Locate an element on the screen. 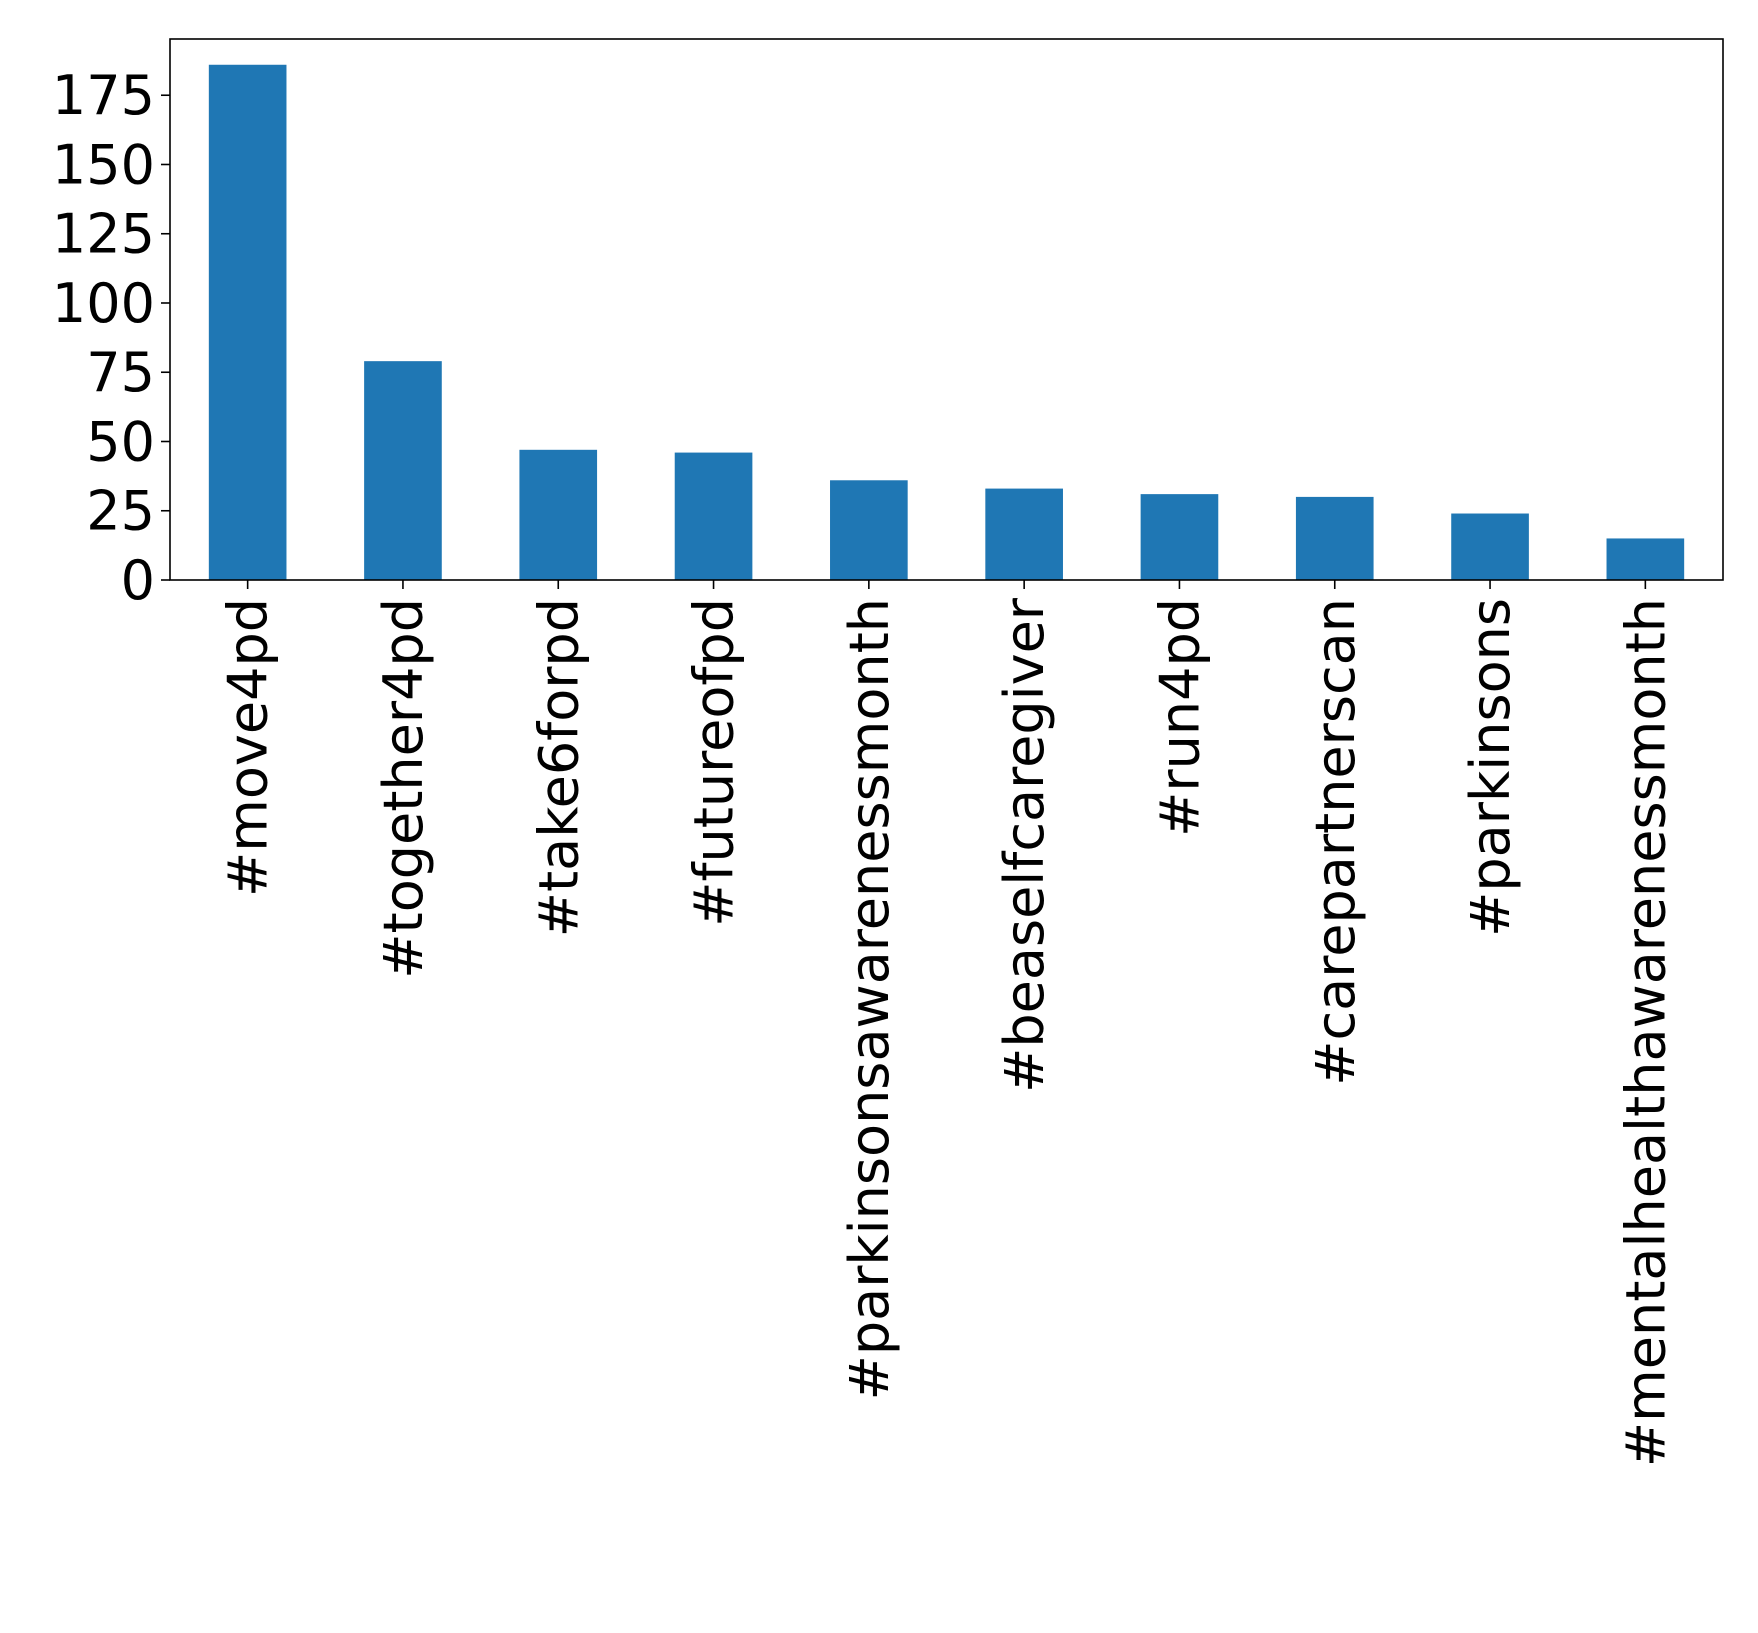 Image resolution: width=1758 pixels, height=1633 pixels. bar-carepartnerscan is located at coordinates (1334, 538).